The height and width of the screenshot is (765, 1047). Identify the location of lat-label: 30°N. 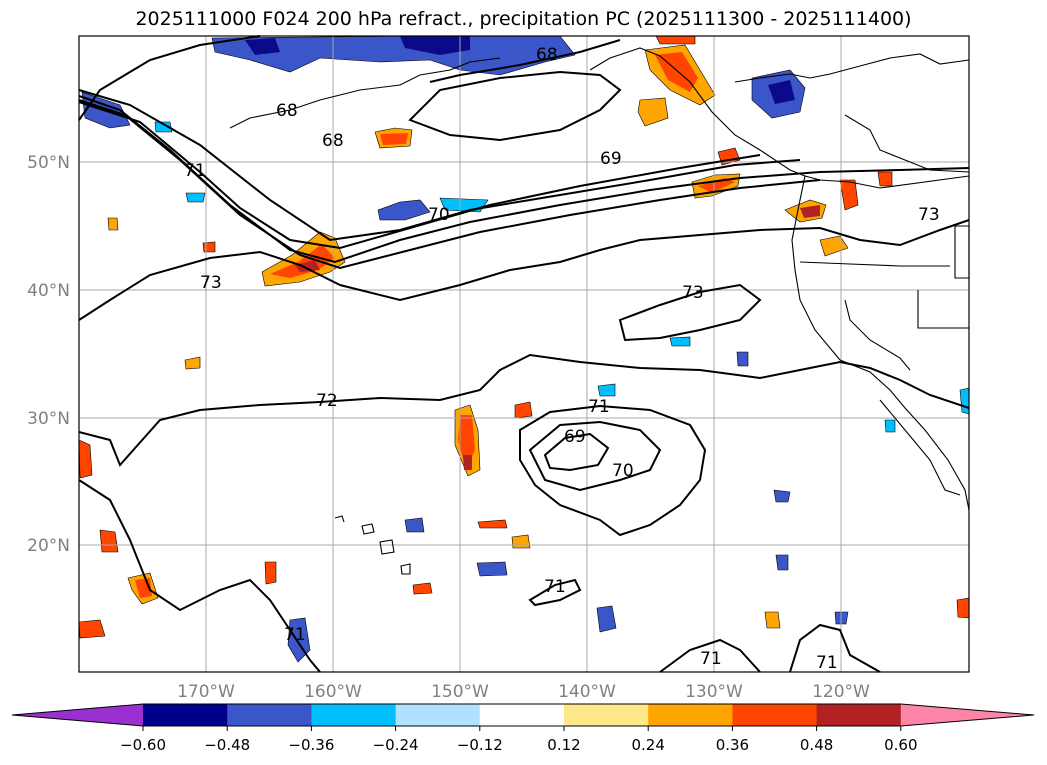
(48, 419).